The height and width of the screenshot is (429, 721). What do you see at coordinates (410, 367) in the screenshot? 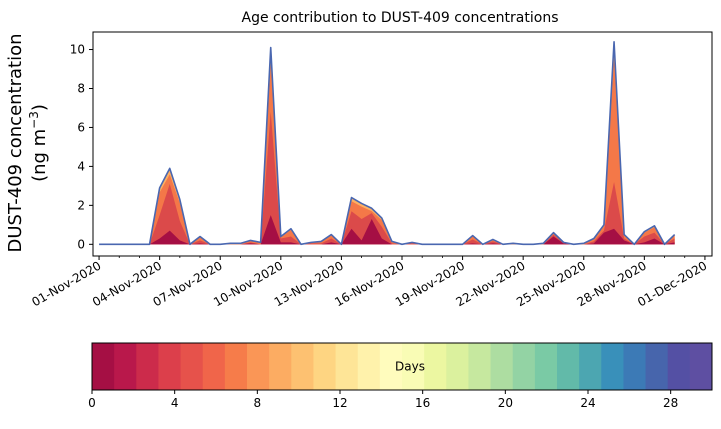
I see `colorbar-label: Days` at bounding box center [410, 367].